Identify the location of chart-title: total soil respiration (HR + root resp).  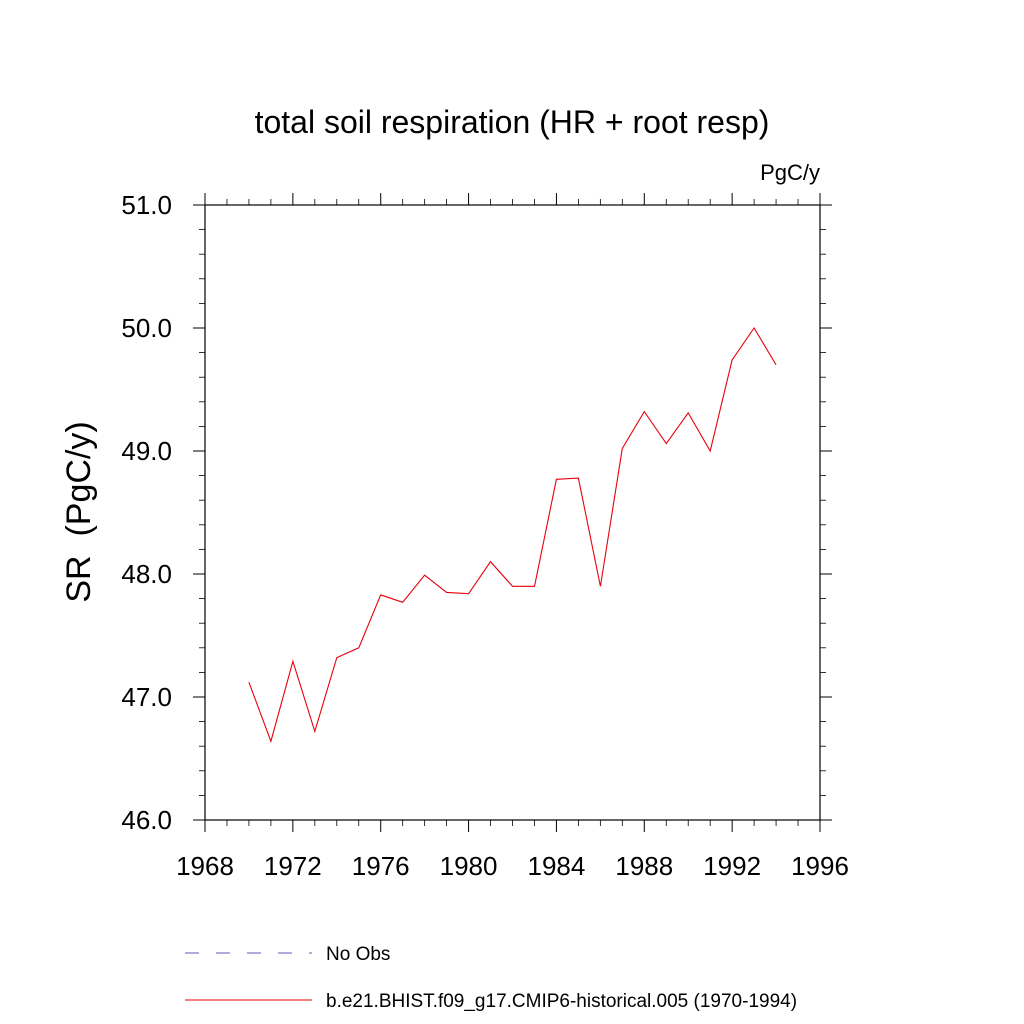
(512, 122).